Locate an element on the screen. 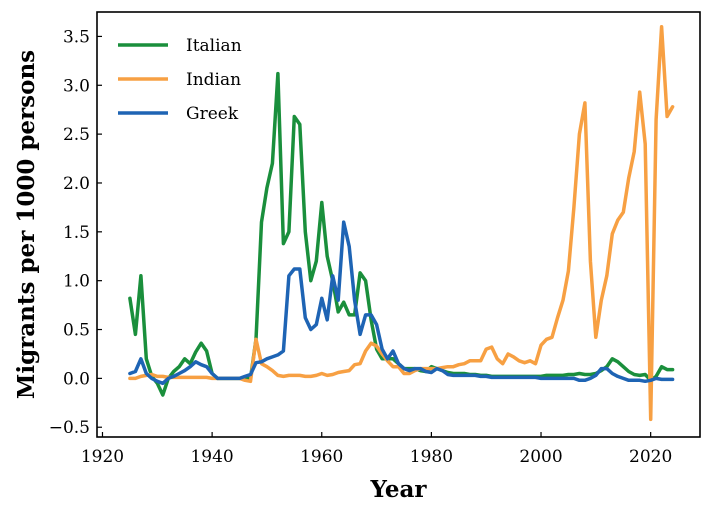 The height and width of the screenshot is (516, 711). legend-label-italian: Italian is located at coordinates (214, 46).